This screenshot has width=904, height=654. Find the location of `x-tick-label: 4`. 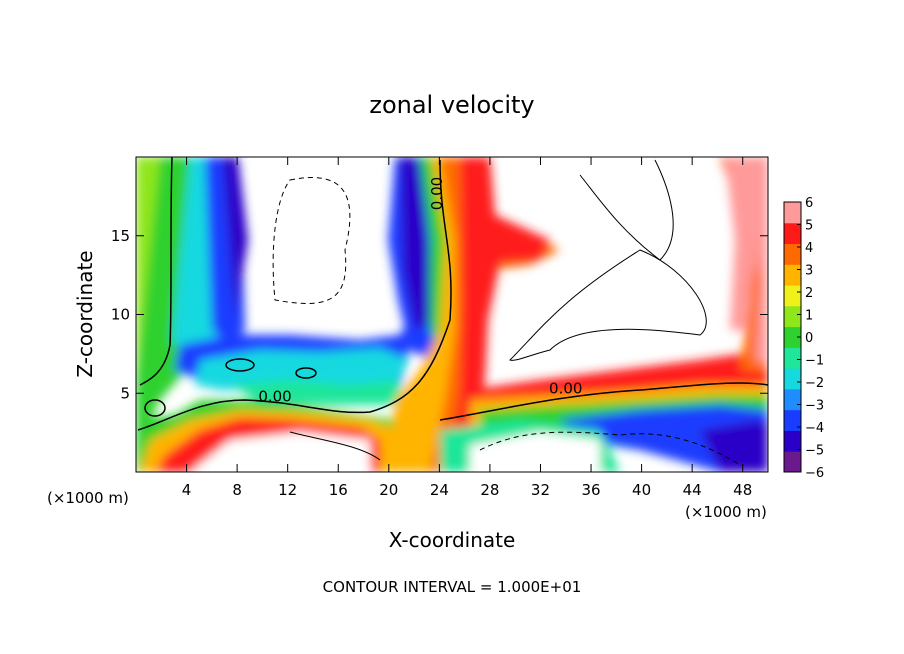

x-tick-label: 4 is located at coordinates (187, 490).